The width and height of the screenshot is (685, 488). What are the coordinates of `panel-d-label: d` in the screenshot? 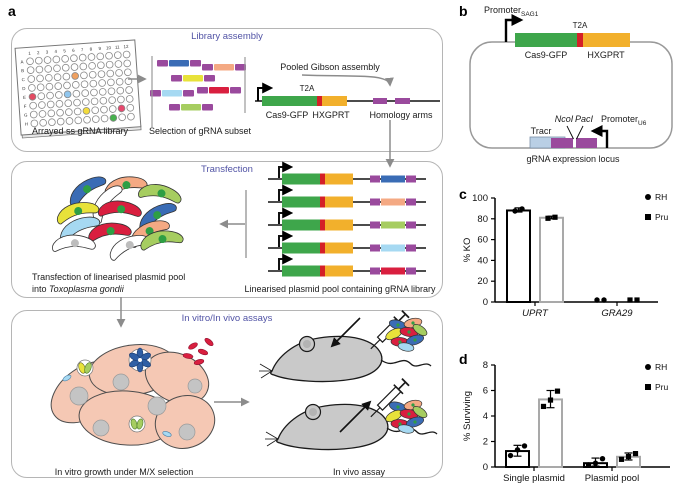 It's located at (463, 359).